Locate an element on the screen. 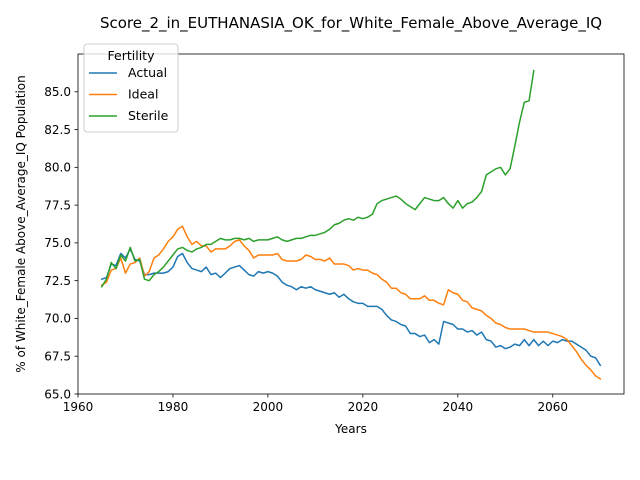  x-tick-label: 2040 is located at coordinates (458, 407).